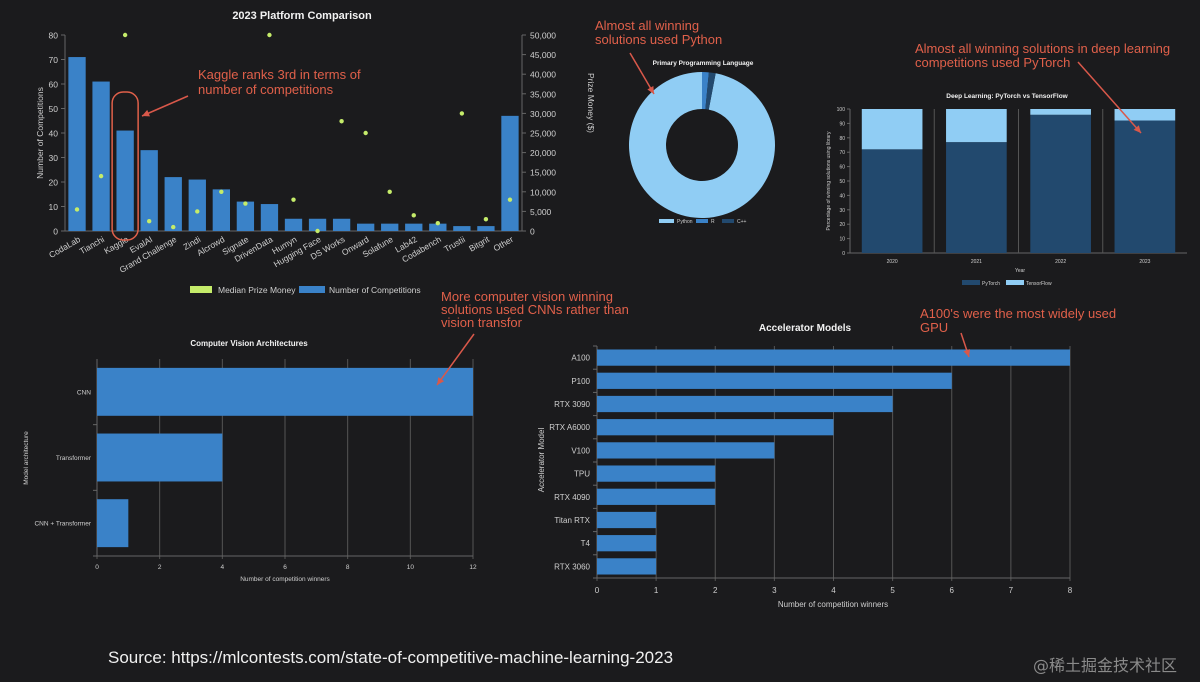 The image size is (1200, 682). I want to click on bar-transformer, so click(160, 457).